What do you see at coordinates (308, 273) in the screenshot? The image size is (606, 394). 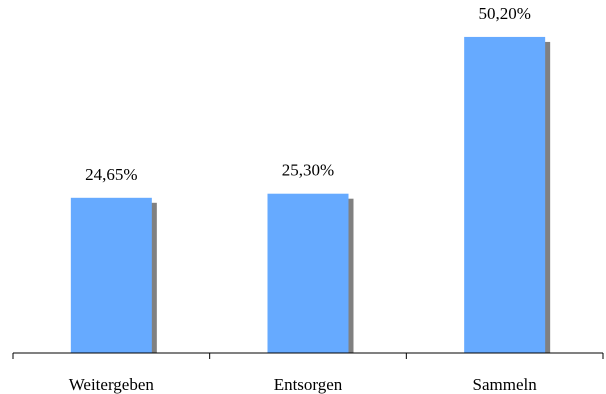 I see `bar-entsorgen` at bounding box center [308, 273].